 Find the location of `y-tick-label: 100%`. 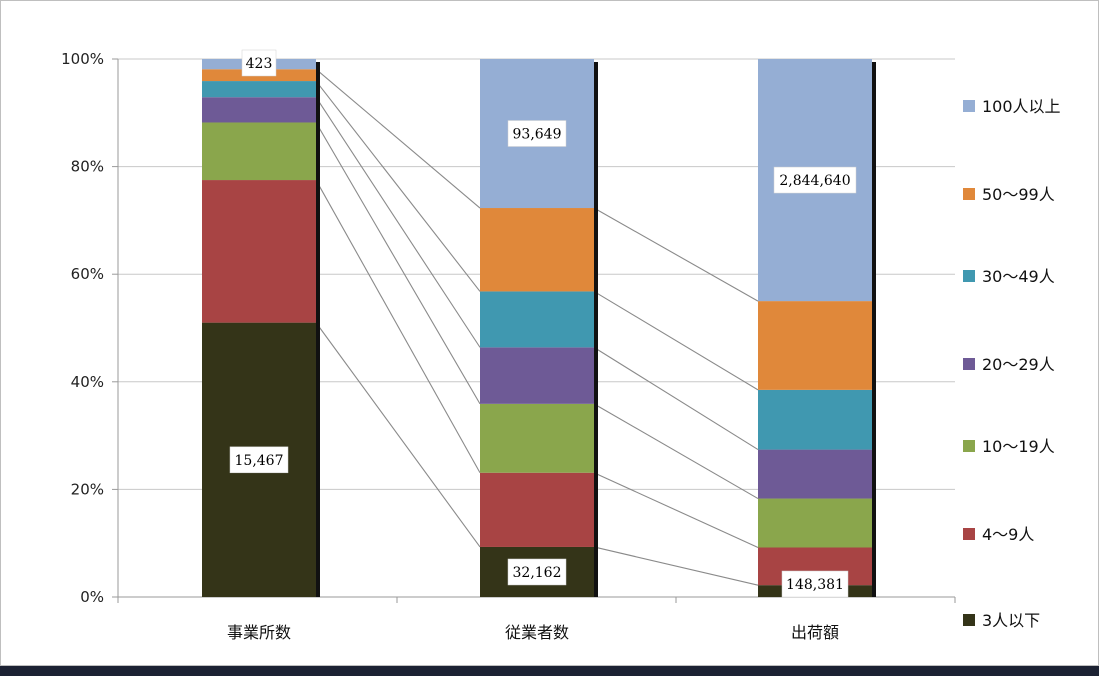

y-tick-label: 100% is located at coordinates (82, 59).